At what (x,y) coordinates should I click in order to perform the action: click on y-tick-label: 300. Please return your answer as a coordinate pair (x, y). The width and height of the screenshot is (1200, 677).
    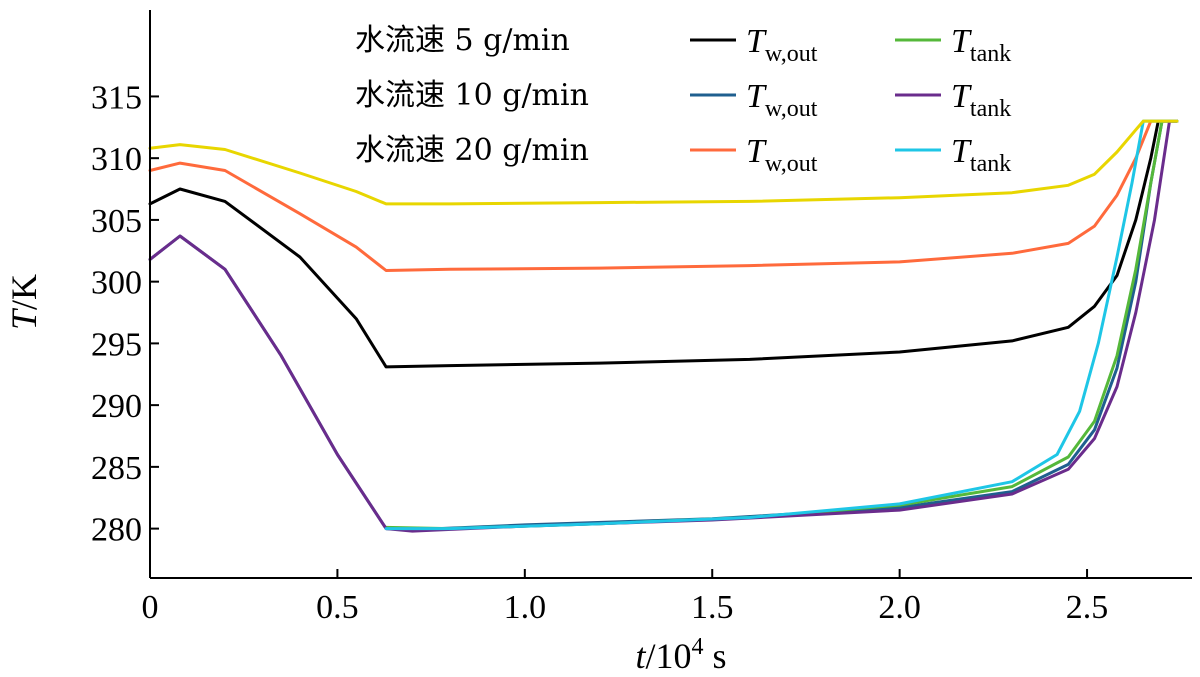
    Looking at the image, I should click on (116, 283).